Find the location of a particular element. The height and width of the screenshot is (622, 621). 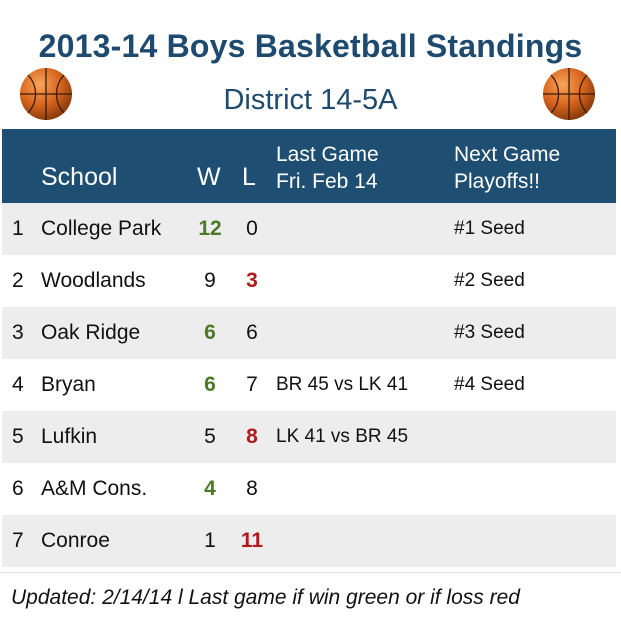

last-game-cell: BR 45 vs LK 41 is located at coordinates (342, 384).